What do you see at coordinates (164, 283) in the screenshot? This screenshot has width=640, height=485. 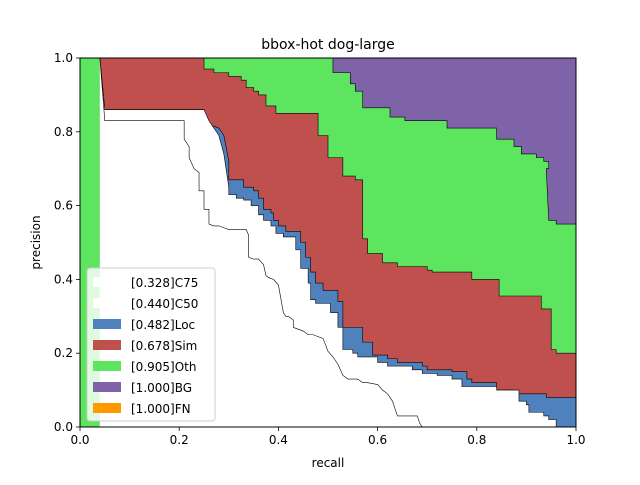 I see `legend-label: [0.328]C75` at bounding box center [164, 283].